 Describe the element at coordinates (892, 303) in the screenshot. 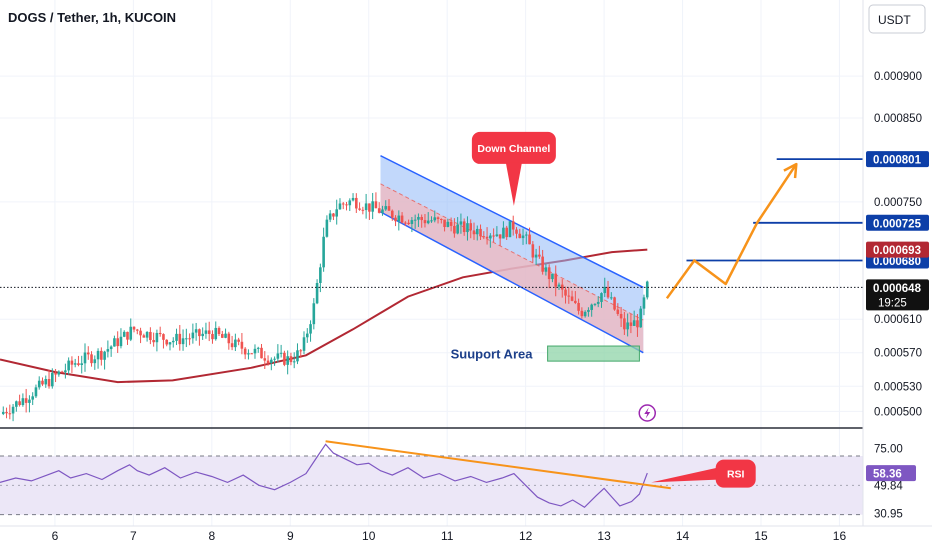

I see `countdown-value: 19:25` at that location.